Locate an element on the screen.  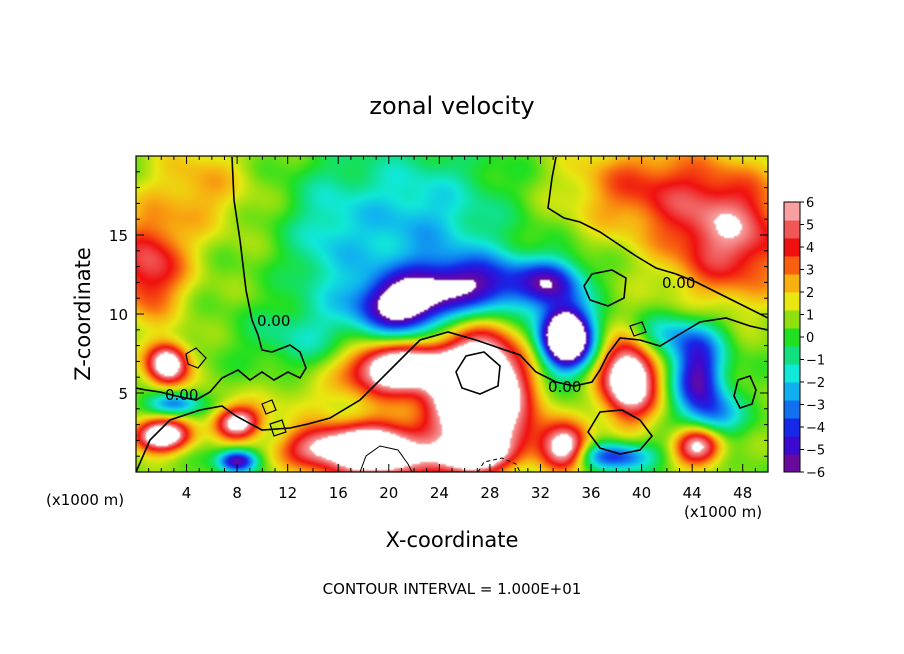
x-tick-label: 36 is located at coordinates (590, 493).